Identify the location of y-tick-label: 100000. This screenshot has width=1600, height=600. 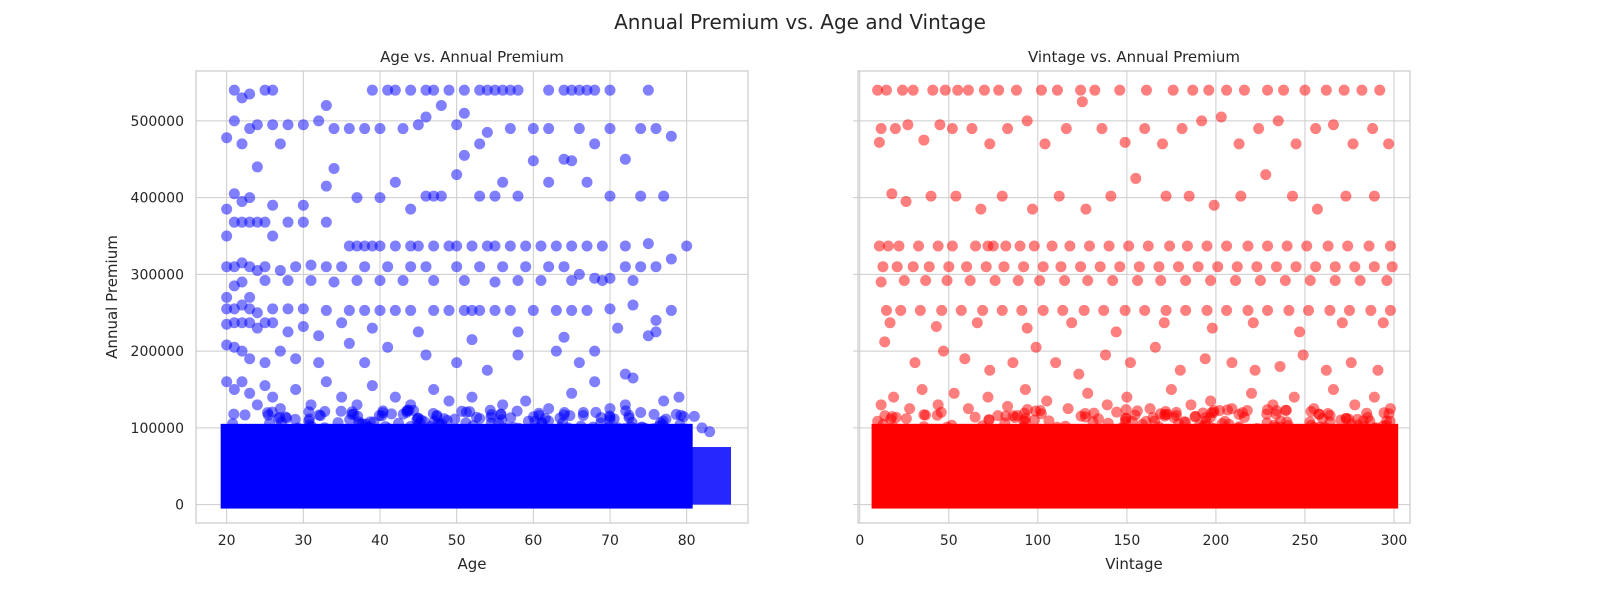
(157, 429).